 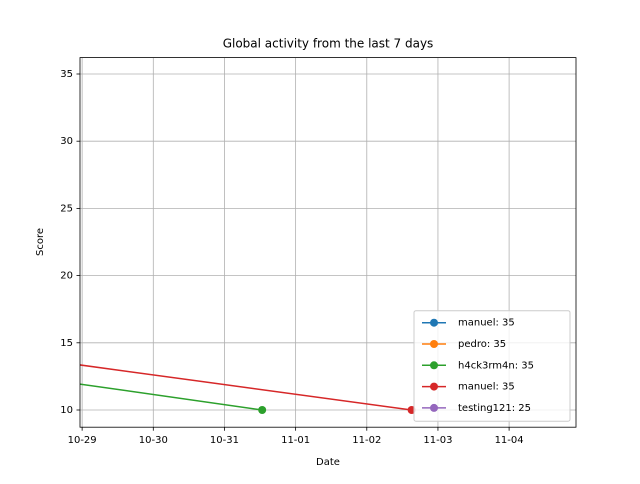 I want to click on x-tick-label: 11-02, so click(x=366, y=440).